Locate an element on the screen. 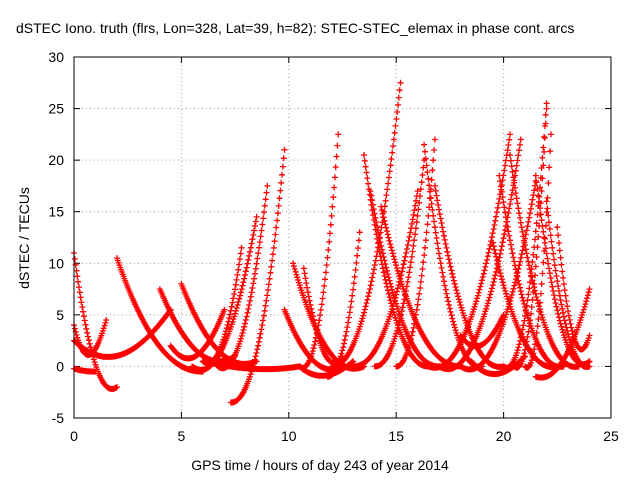  y-tick-label: 20 is located at coordinates (56, 160).